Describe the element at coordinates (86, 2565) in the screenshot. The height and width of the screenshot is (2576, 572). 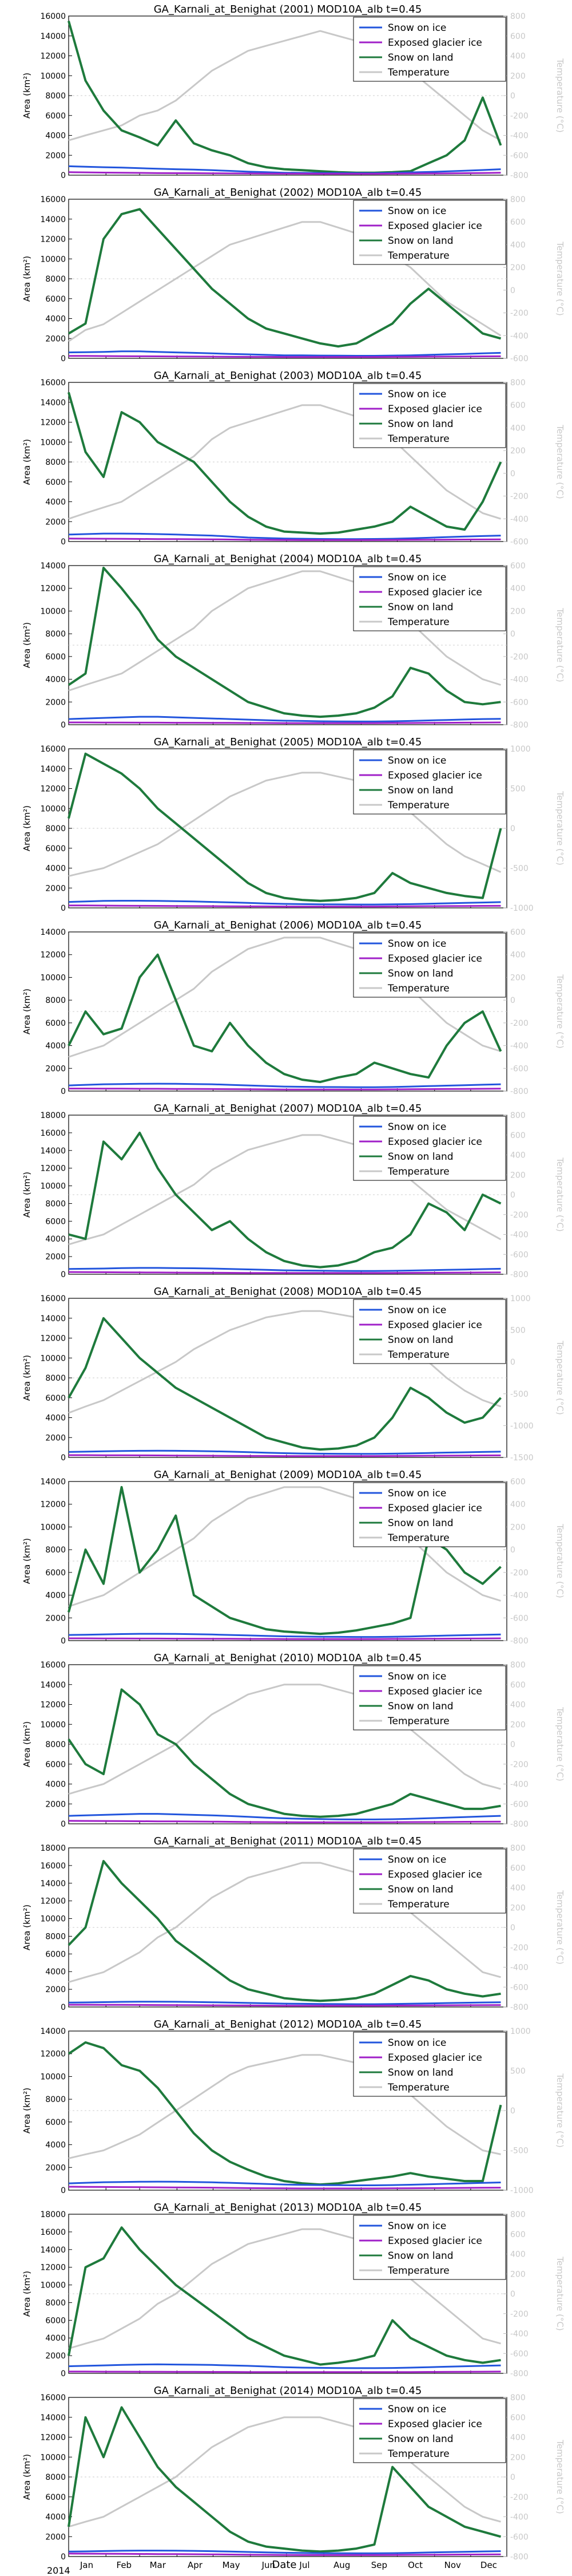
I see `month-label: Jan` at that location.